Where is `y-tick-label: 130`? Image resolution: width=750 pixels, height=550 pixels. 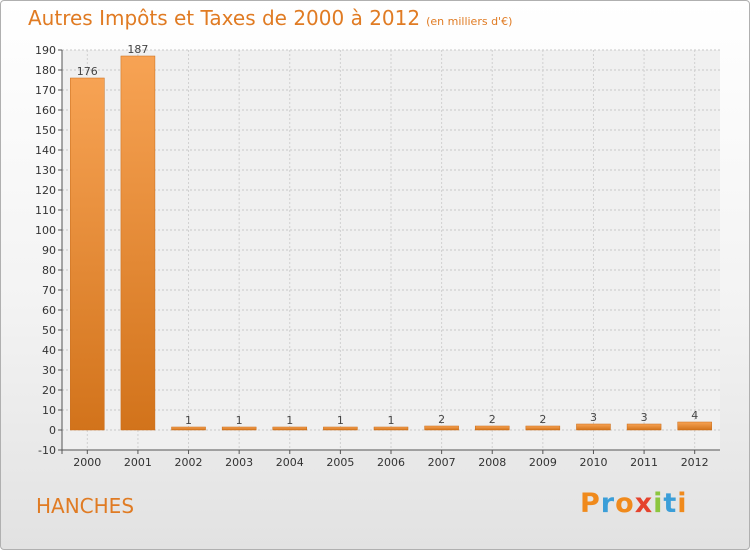
y-tick-label: 130 is located at coordinates (45, 170).